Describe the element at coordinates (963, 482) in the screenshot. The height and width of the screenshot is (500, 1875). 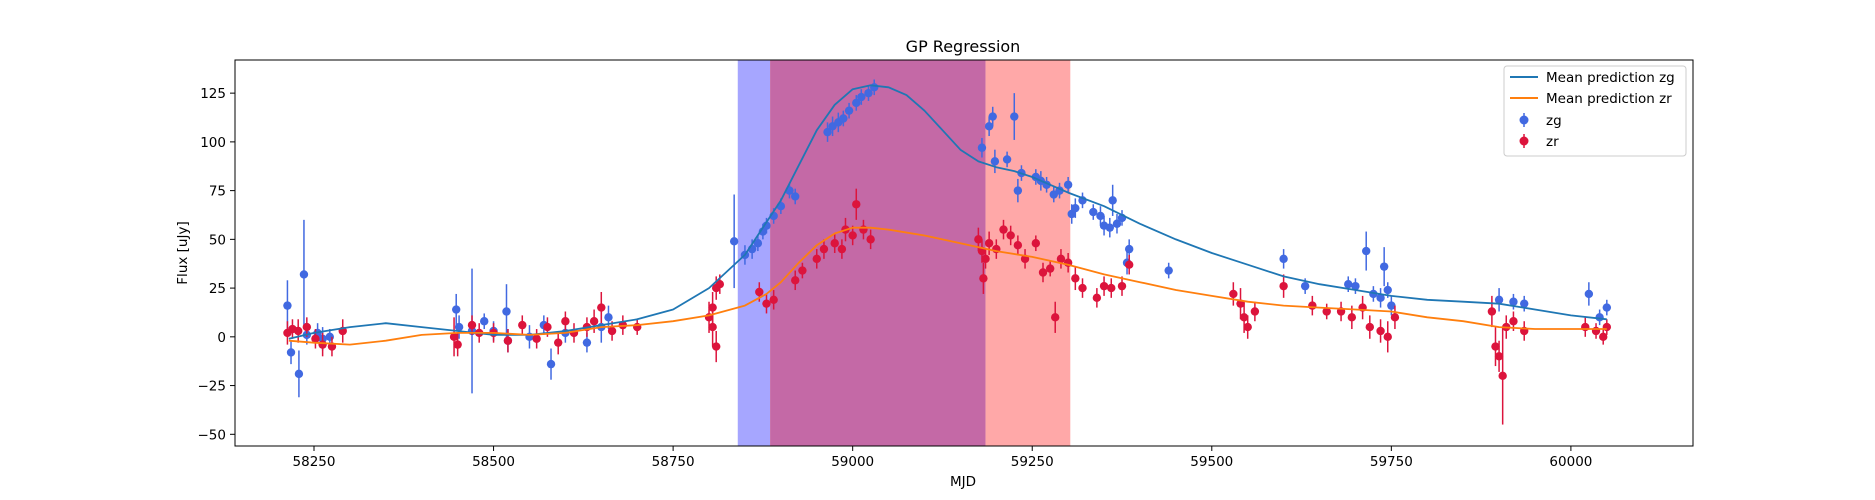
I see `x-axis-label: MJD` at that location.